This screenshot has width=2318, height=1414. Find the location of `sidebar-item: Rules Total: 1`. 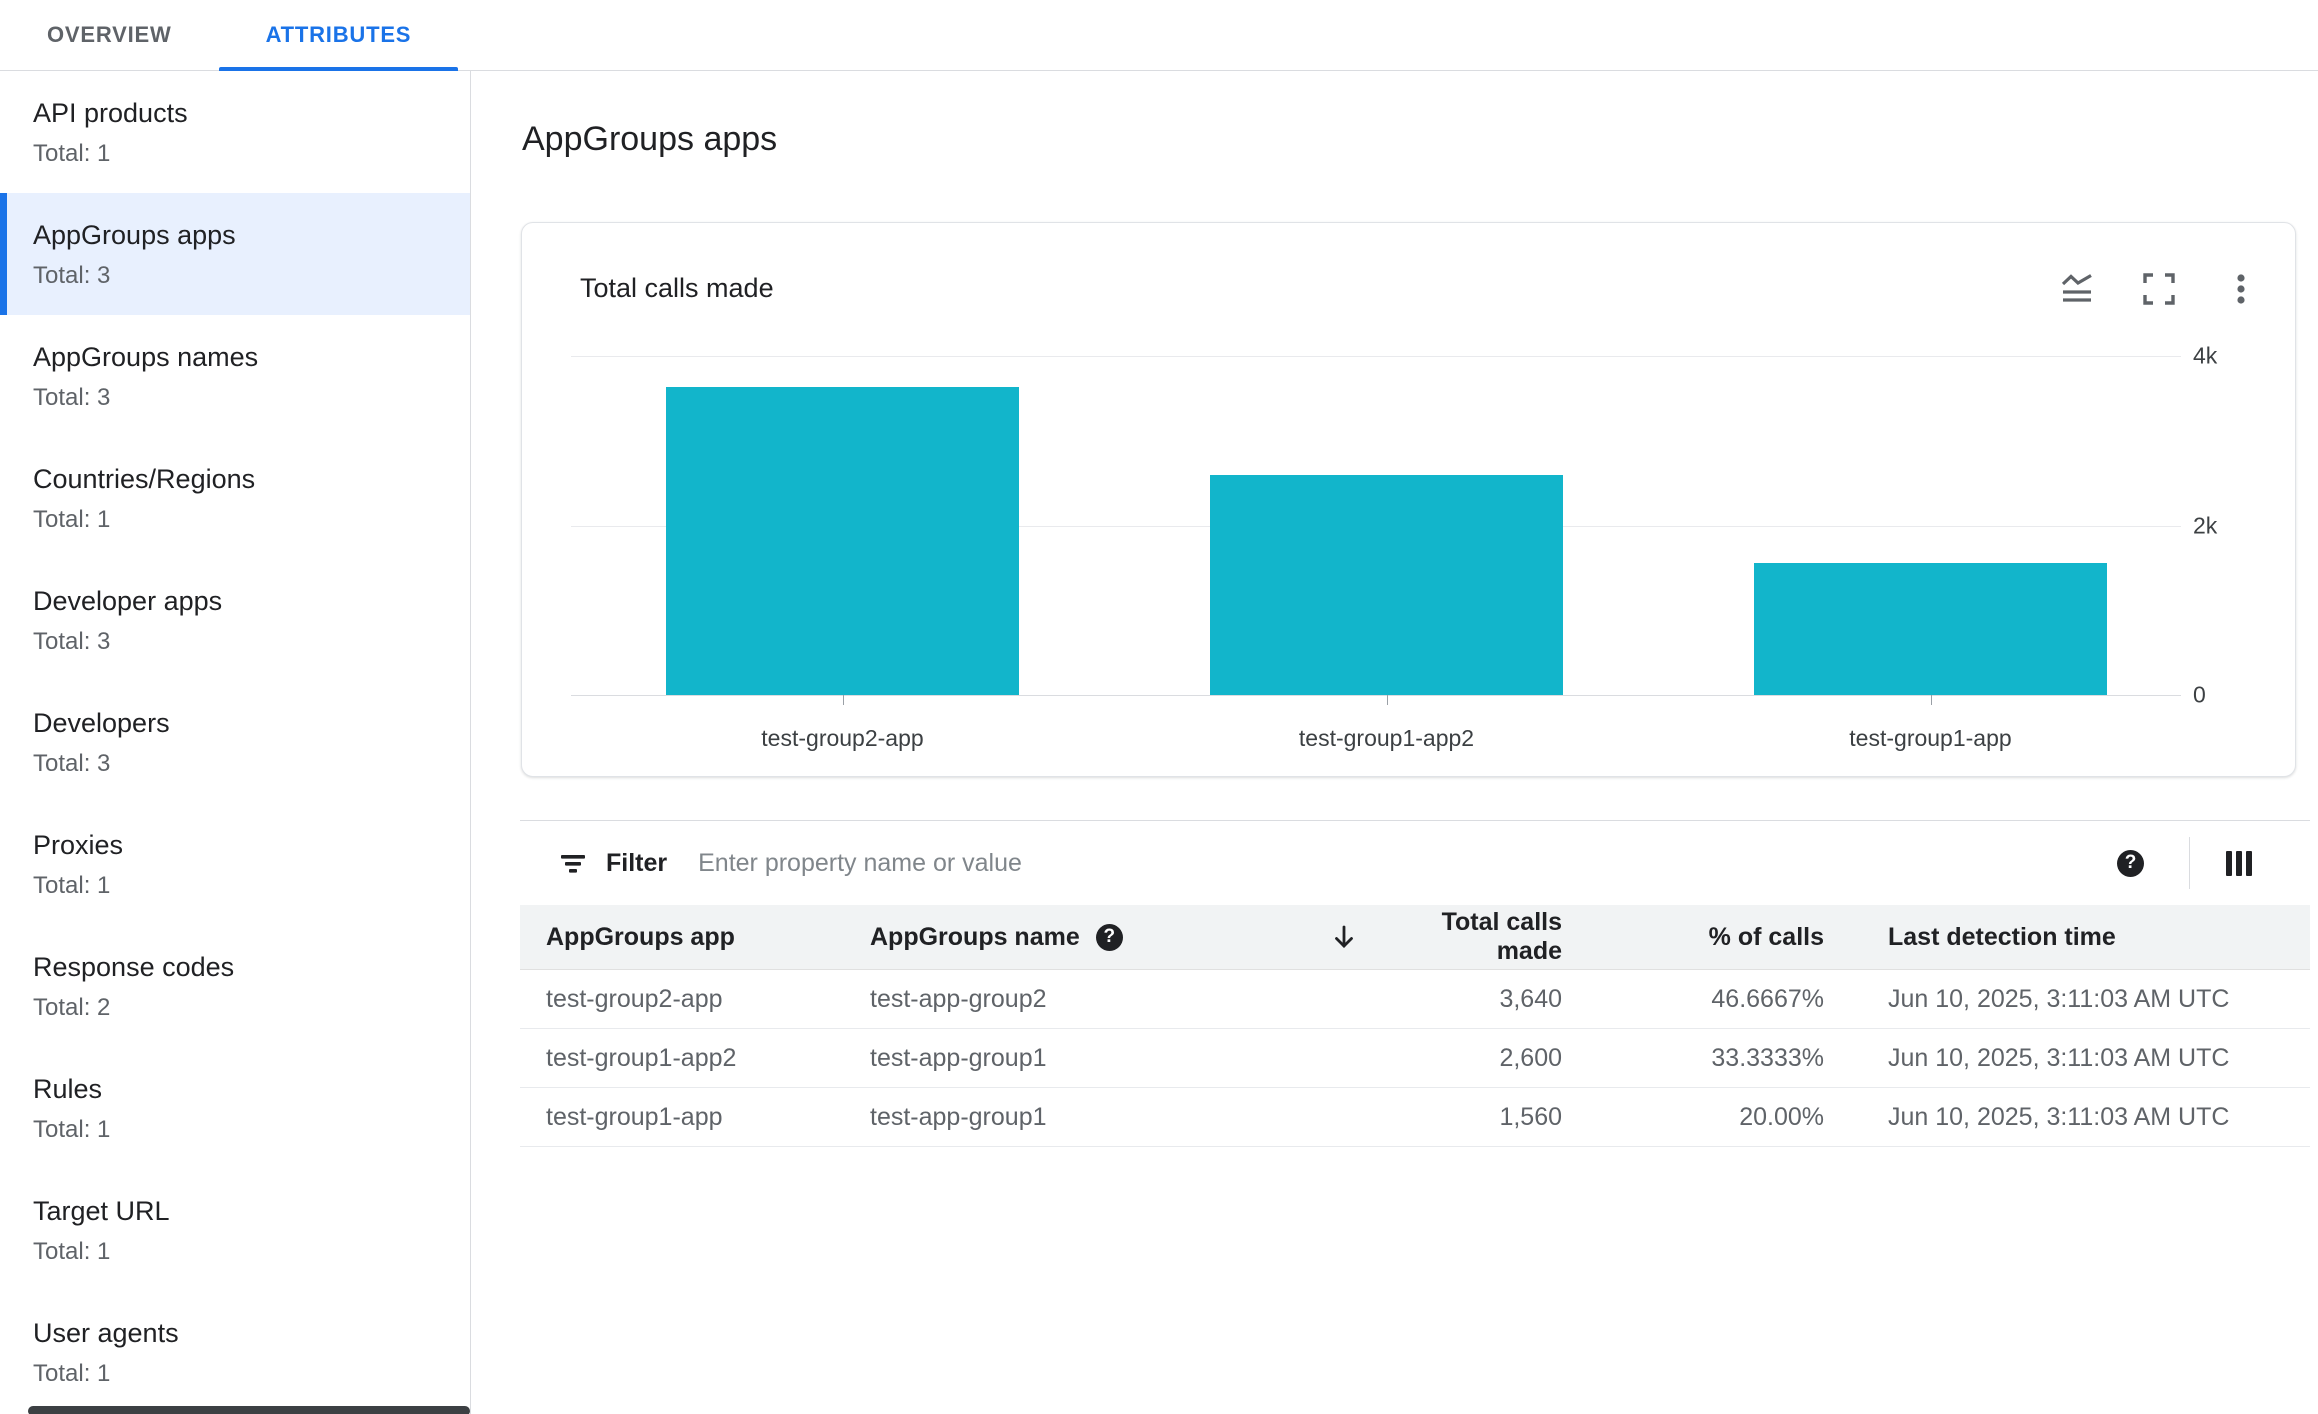

sidebar-item: Rules Total: 1 is located at coordinates (235, 1108).